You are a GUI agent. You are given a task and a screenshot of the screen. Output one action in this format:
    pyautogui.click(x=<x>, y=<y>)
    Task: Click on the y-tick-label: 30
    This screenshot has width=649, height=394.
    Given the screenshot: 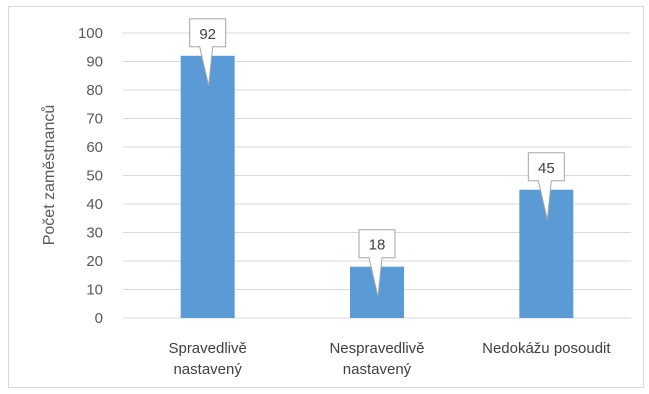 What is the action you would take?
    pyautogui.click(x=94, y=233)
    